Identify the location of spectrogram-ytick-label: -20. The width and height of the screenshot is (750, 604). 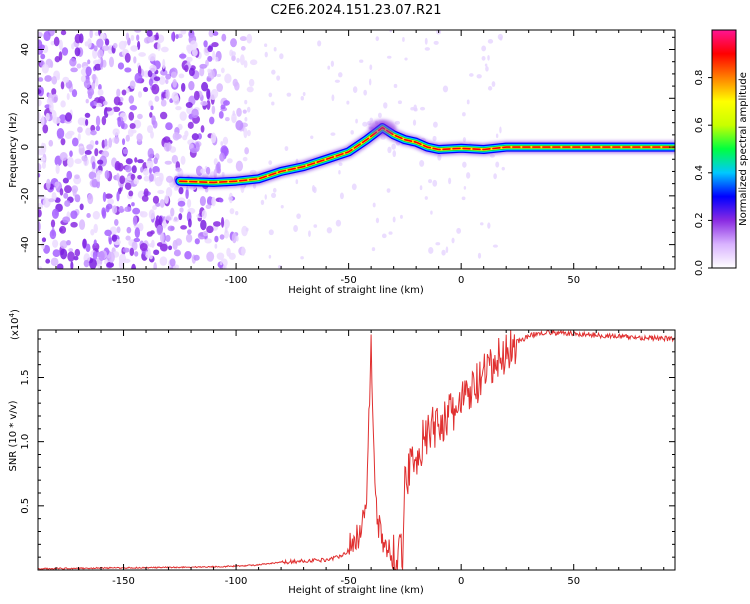
(25, 196).